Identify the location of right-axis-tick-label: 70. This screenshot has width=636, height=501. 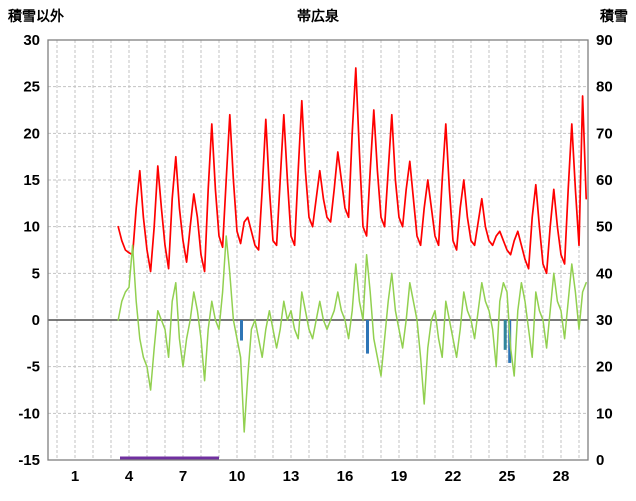
(604, 133).